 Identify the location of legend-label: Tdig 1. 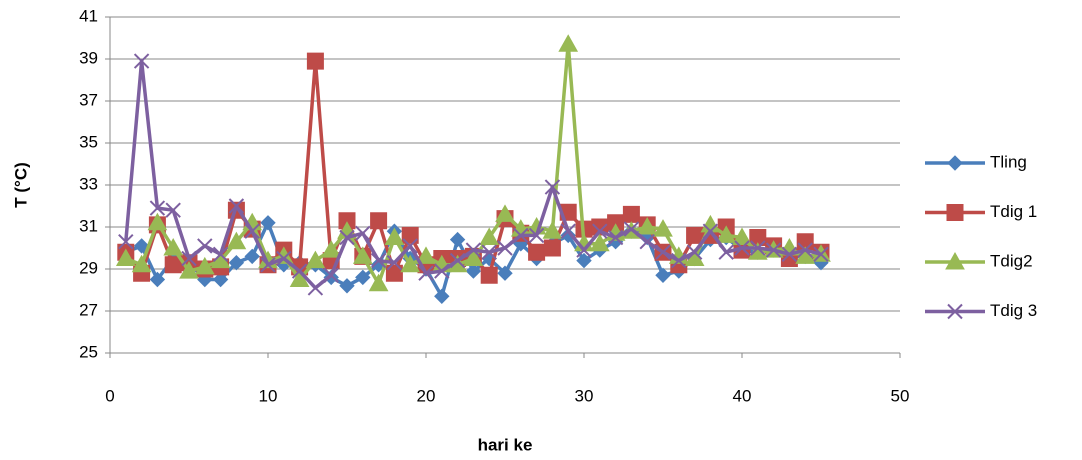
(1013, 211).